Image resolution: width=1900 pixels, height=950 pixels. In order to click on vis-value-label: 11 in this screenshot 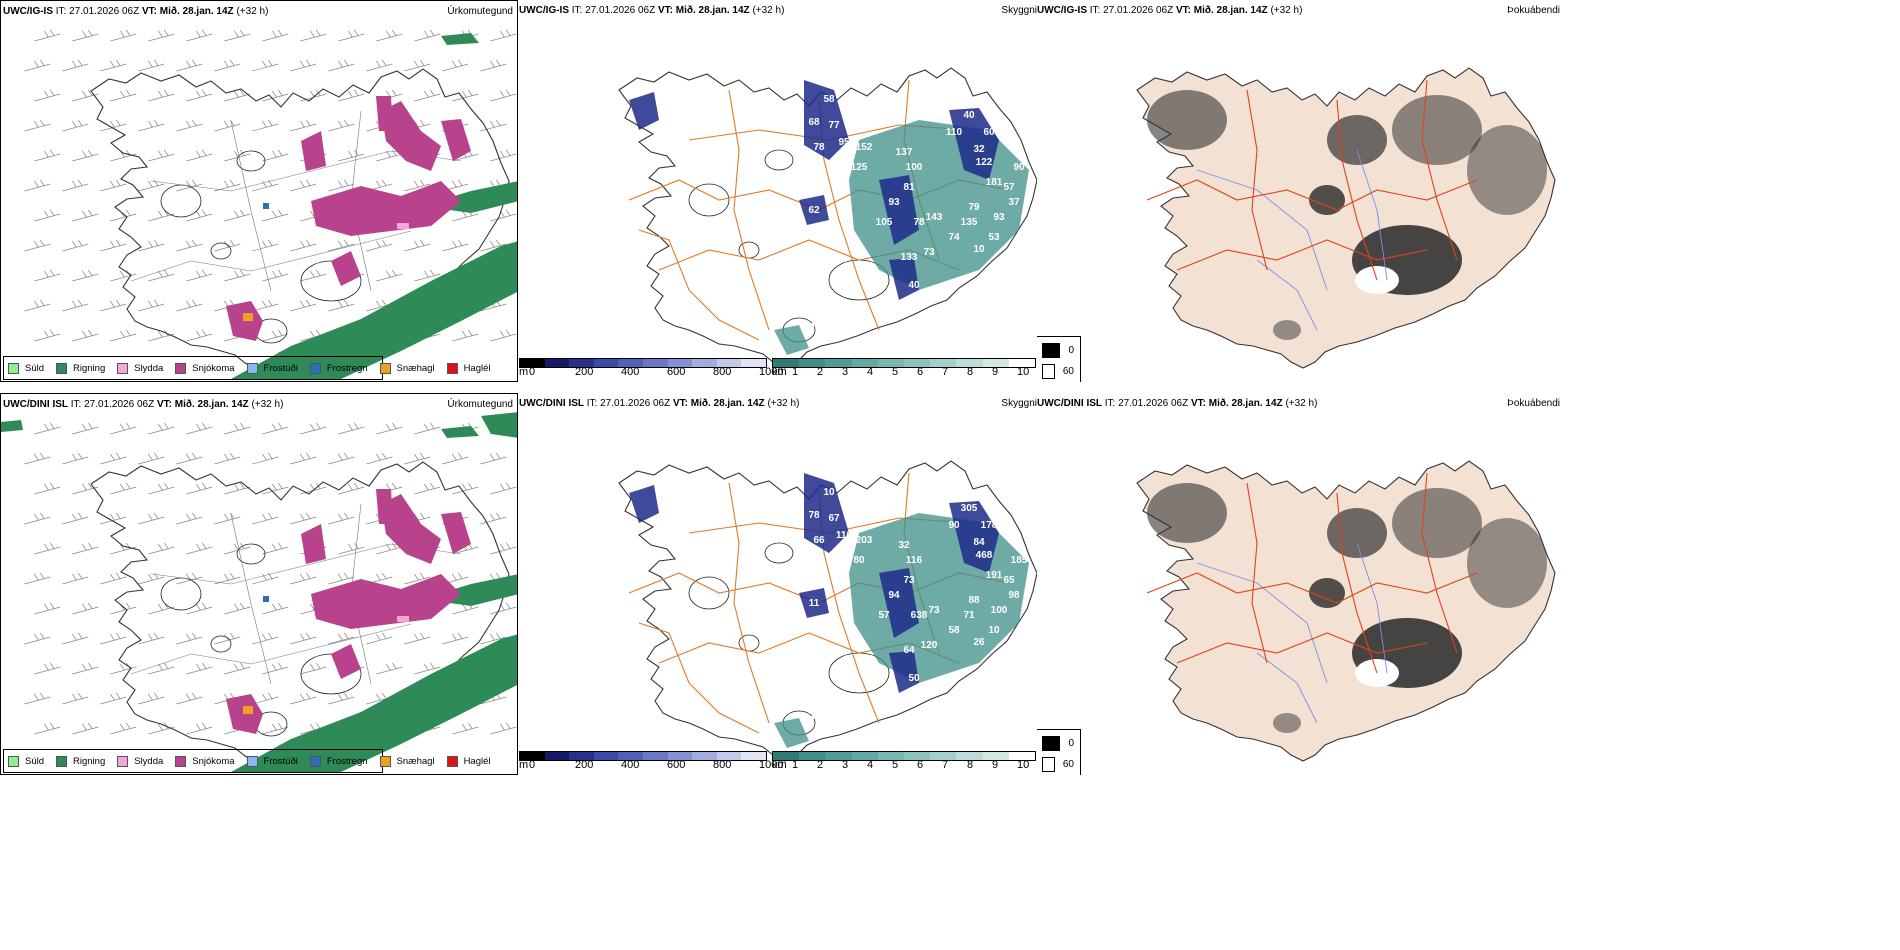, I will do `click(814, 603)`.